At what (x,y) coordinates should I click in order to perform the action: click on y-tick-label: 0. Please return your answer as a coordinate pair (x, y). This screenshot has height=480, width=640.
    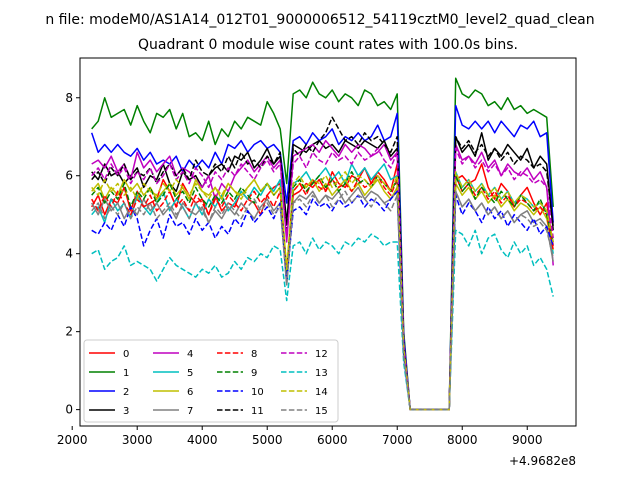
    Looking at the image, I should click on (69, 410).